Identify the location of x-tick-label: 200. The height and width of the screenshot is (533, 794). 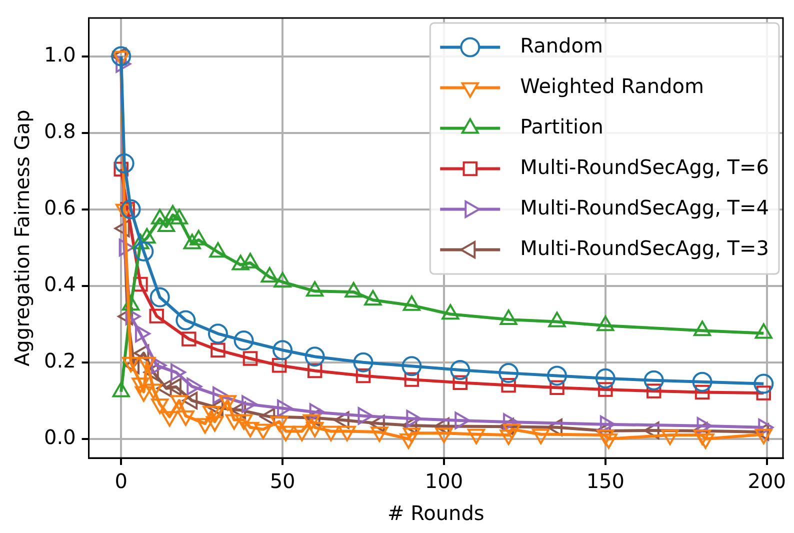
(767, 481).